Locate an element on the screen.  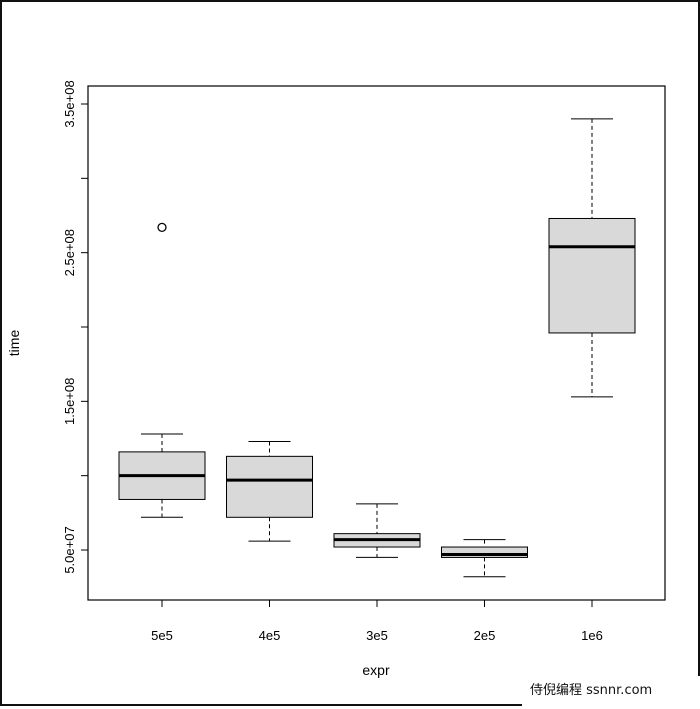
y-axis-label: time is located at coordinates (14, 343).